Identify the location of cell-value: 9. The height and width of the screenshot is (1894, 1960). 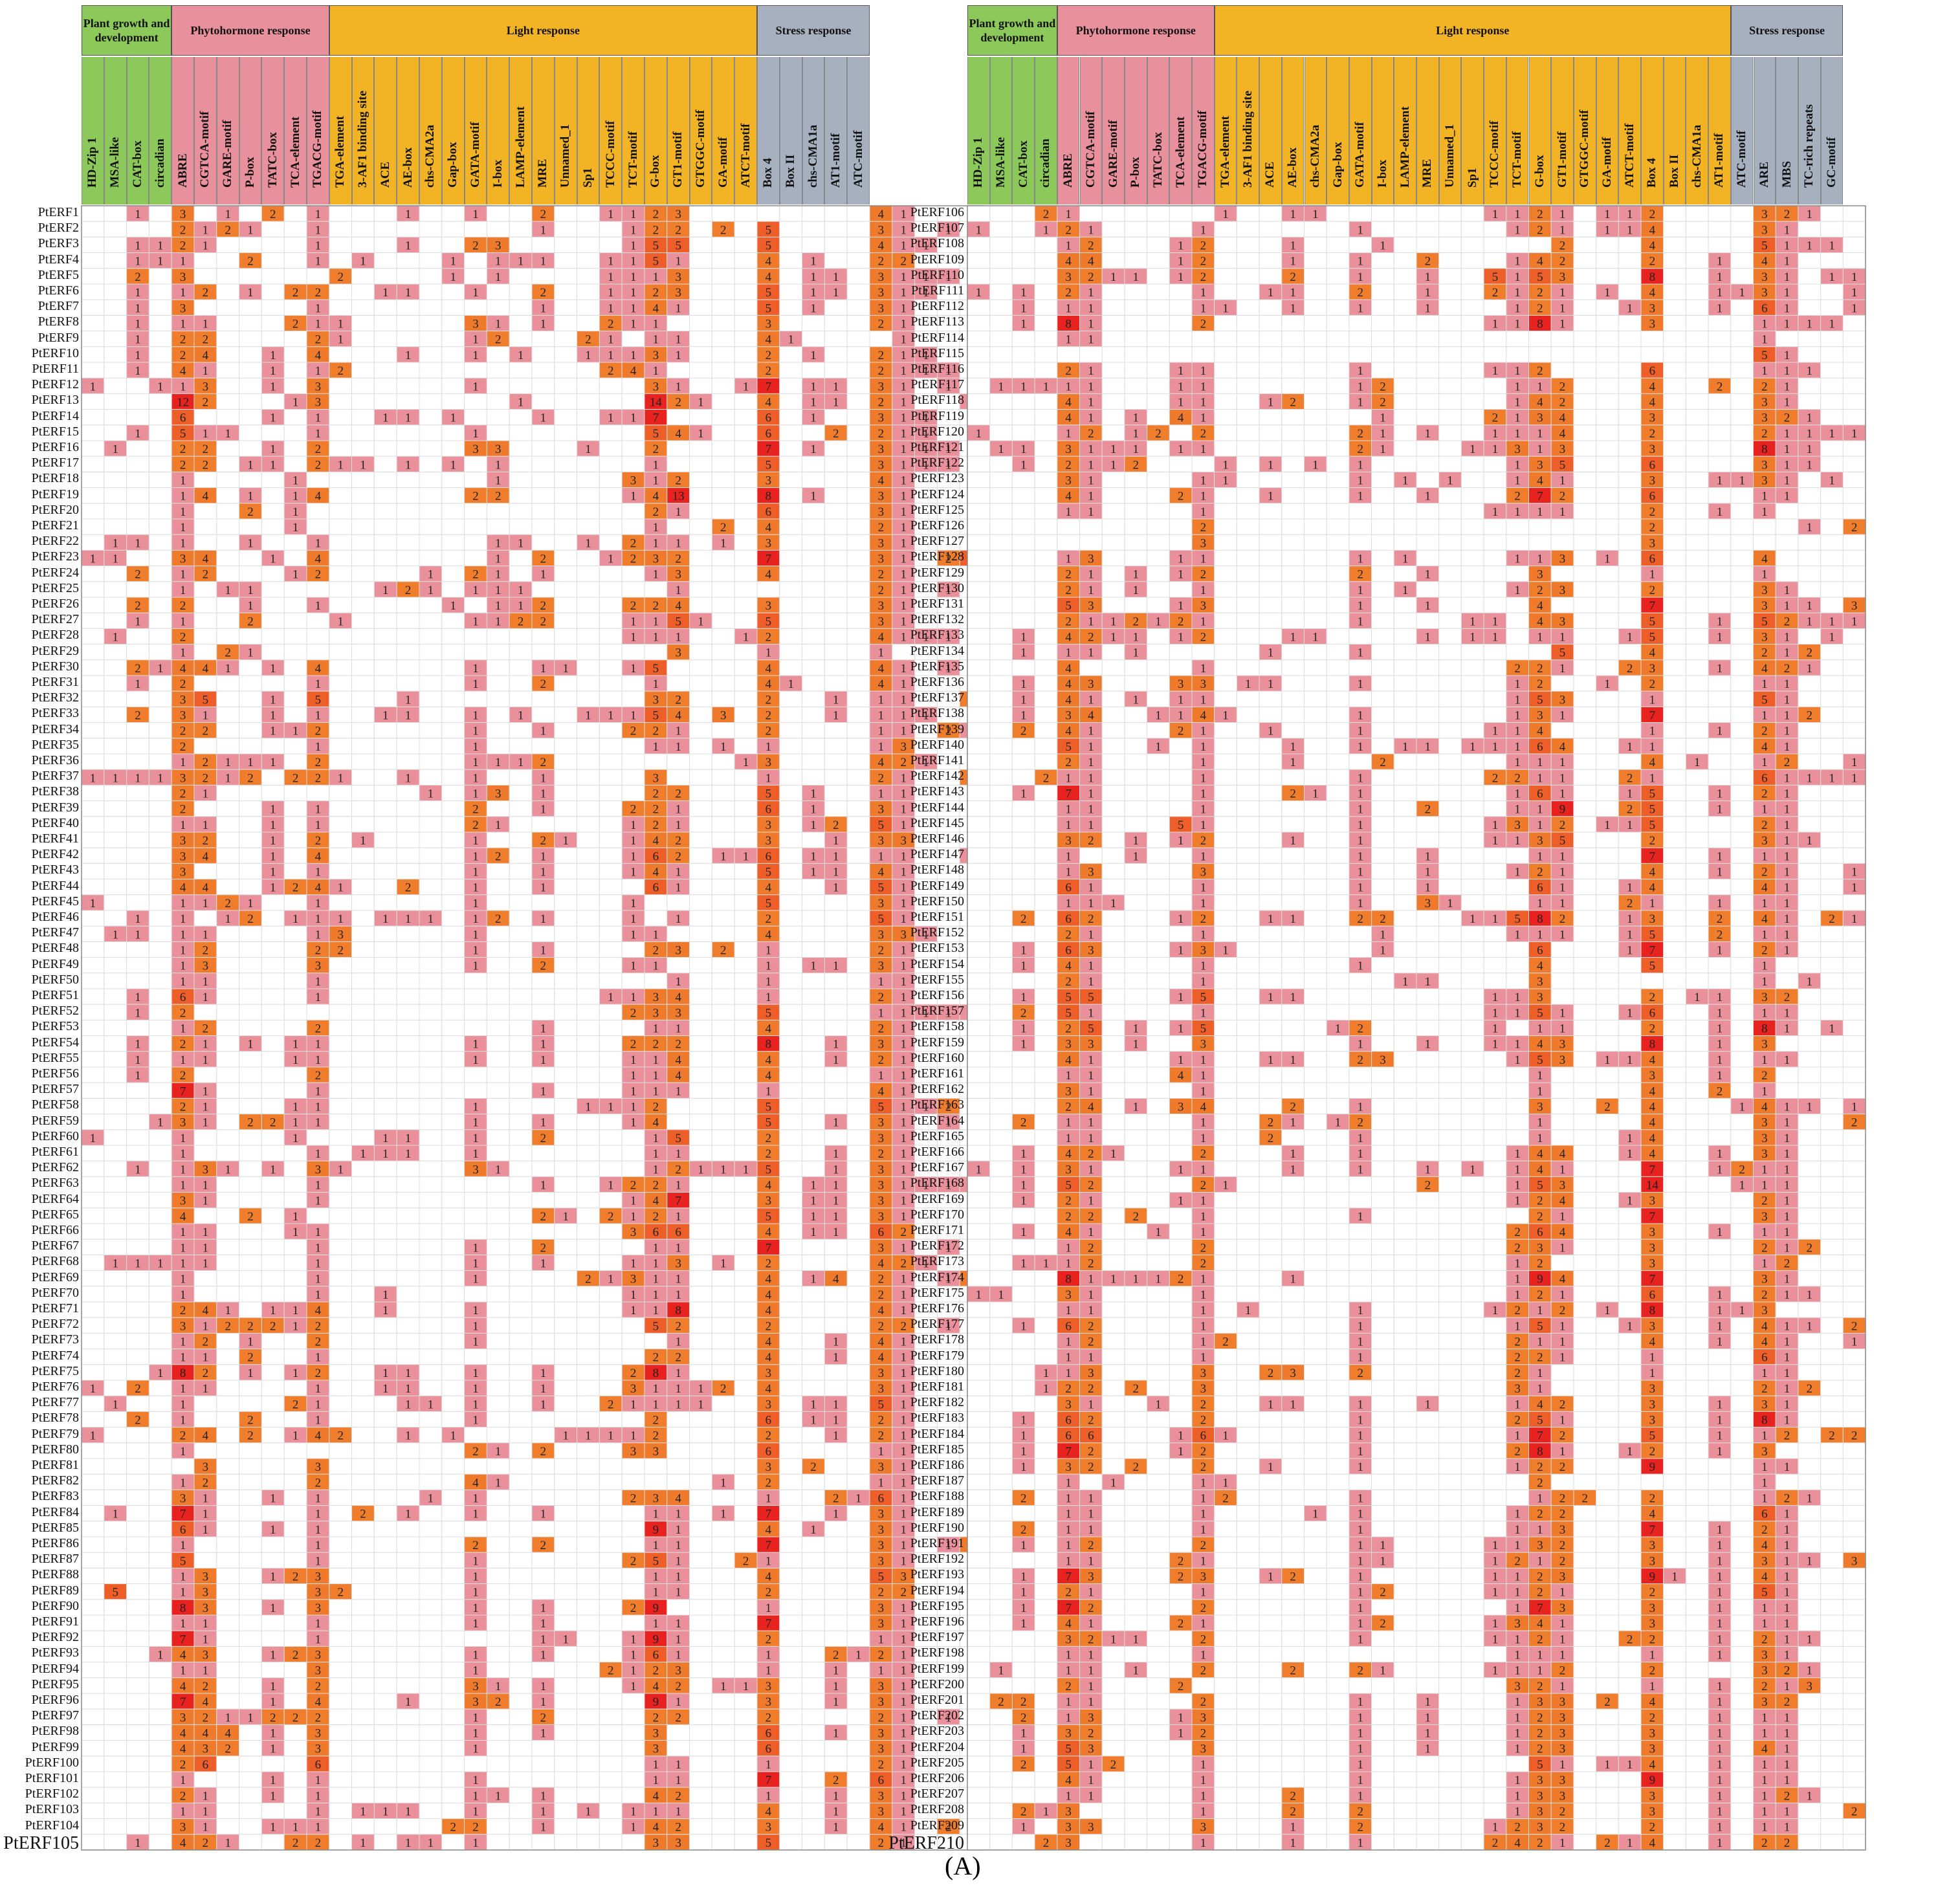
(656, 1608).